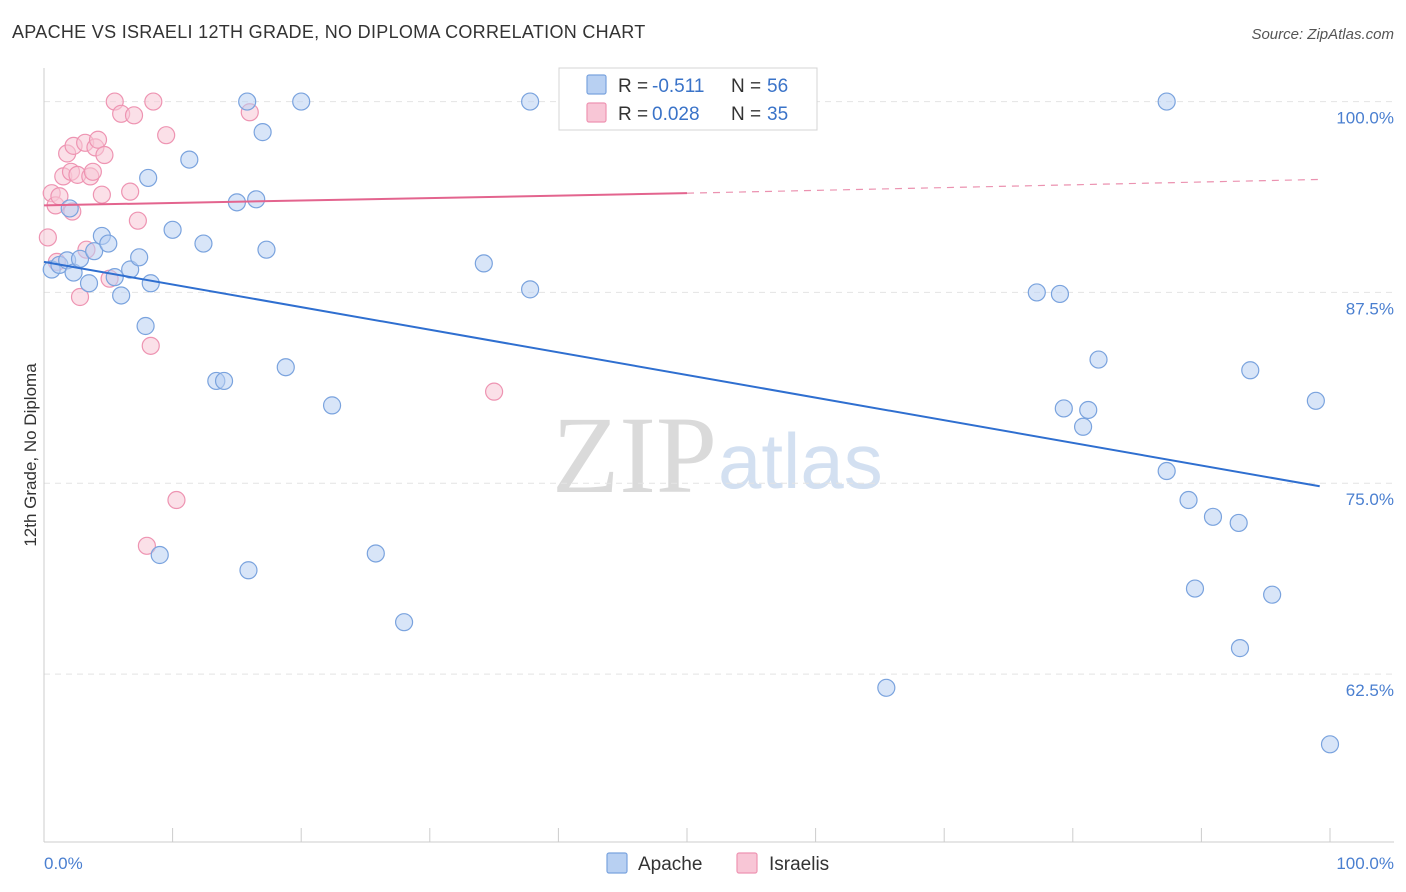  Describe the element at coordinates (1365, 404) in the screenshot. I see `y-tick-labels: 100.0% 87.5% 75.0% 62.5%` at that location.